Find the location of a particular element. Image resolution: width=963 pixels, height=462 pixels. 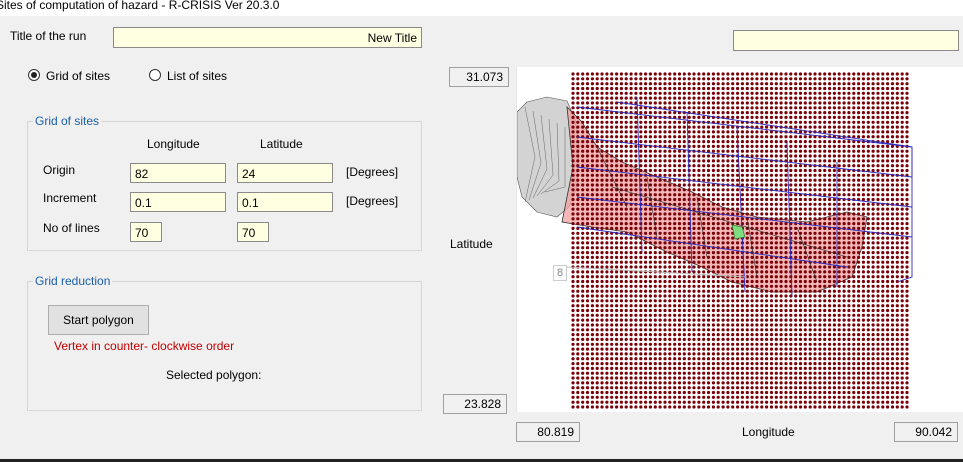

lines-longitude-input: 70 is located at coordinates (146, 232).